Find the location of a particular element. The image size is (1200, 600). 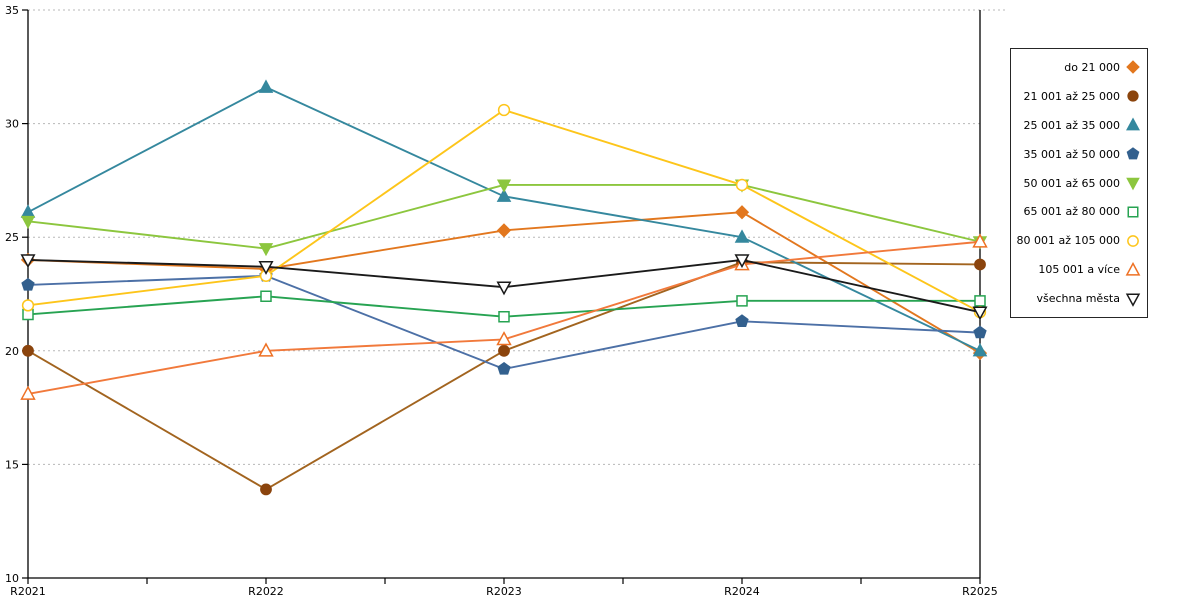

x-tick-label: R2023 is located at coordinates (504, 591).